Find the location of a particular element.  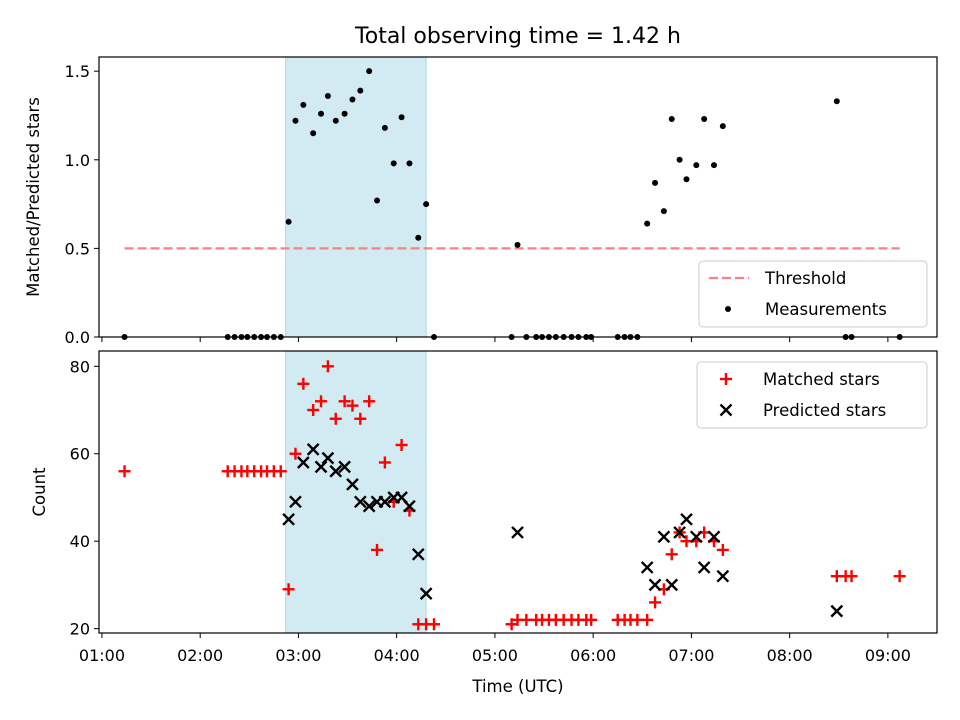

legend: Matched stars Predicted stars is located at coordinates (812, 395).